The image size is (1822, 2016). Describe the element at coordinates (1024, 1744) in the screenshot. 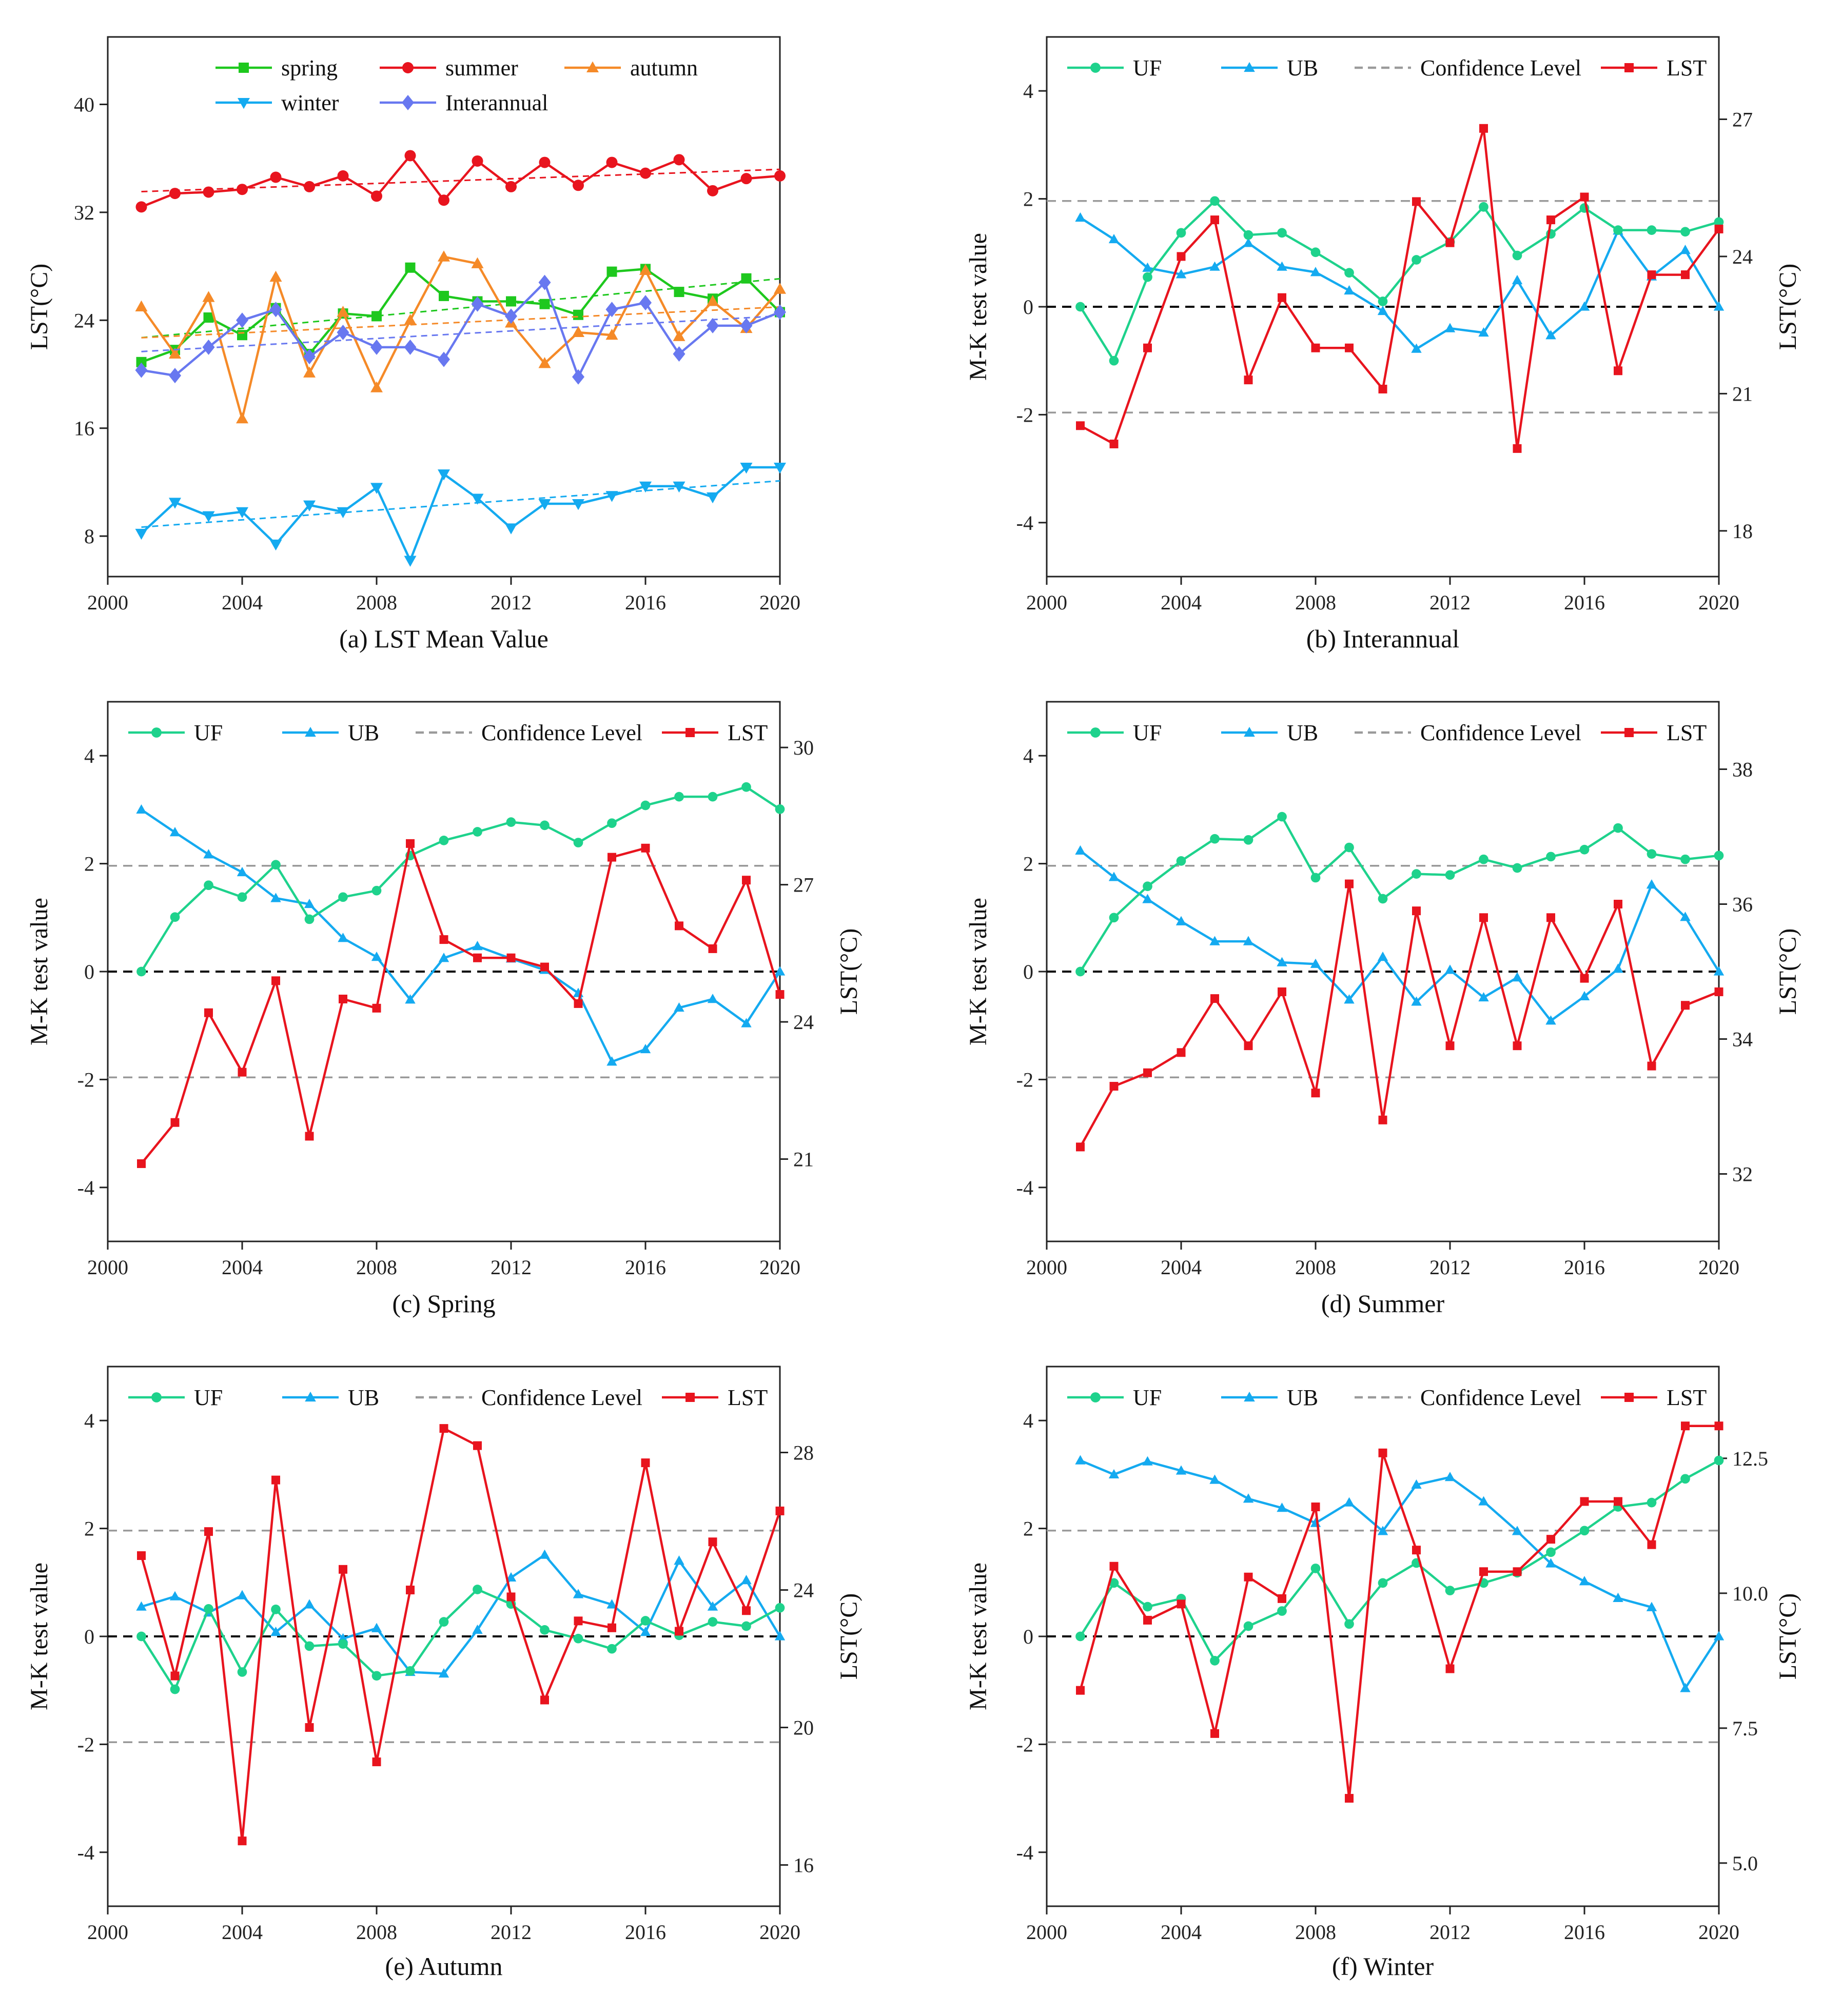

I see `y-tick-label: -2` at that location.